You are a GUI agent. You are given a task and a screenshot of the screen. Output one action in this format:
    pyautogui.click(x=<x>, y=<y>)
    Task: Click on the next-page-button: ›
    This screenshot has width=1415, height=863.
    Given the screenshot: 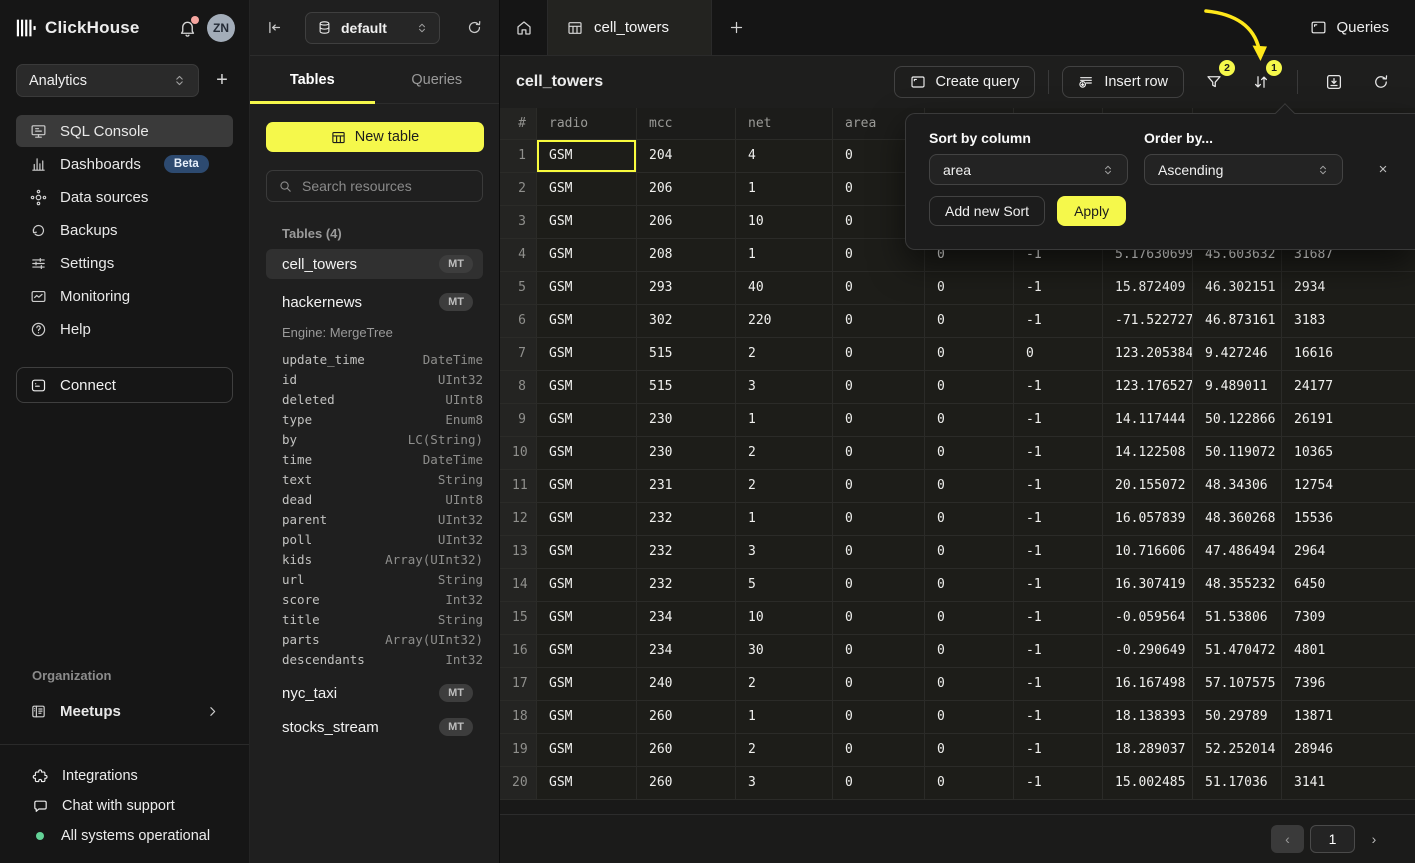 What is the action you would take?
    pyautogui.click(x=1374, y=839)
    